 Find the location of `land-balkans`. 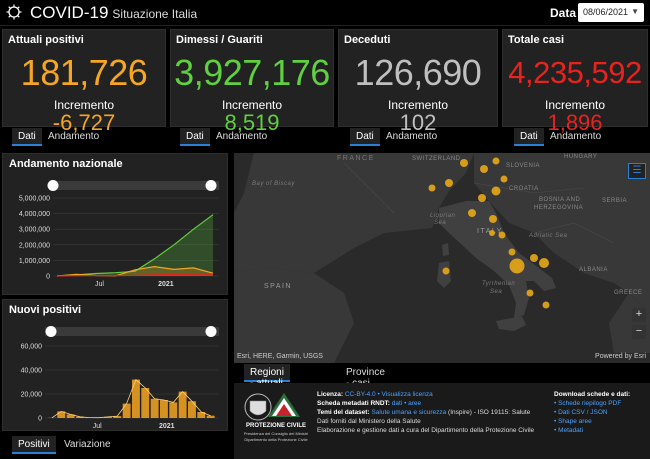

land-balkans is located at coordinates (562, 233).